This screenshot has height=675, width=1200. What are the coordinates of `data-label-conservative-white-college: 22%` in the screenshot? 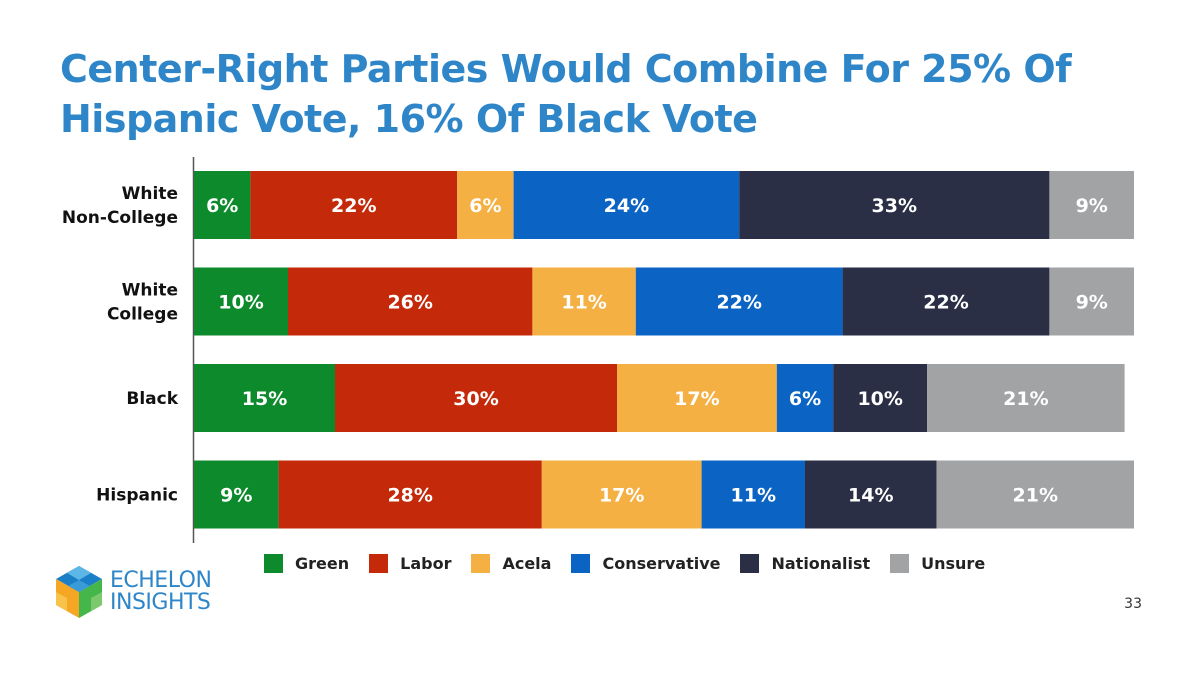 It's located at (738, 303).